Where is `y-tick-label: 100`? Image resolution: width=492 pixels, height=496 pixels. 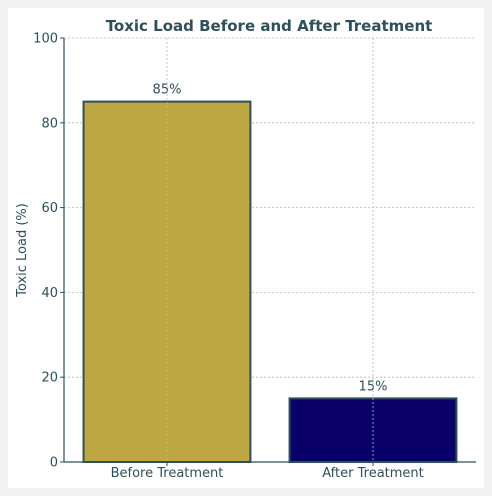
y-tick-label: 100 is located at coordinates (45, 39).